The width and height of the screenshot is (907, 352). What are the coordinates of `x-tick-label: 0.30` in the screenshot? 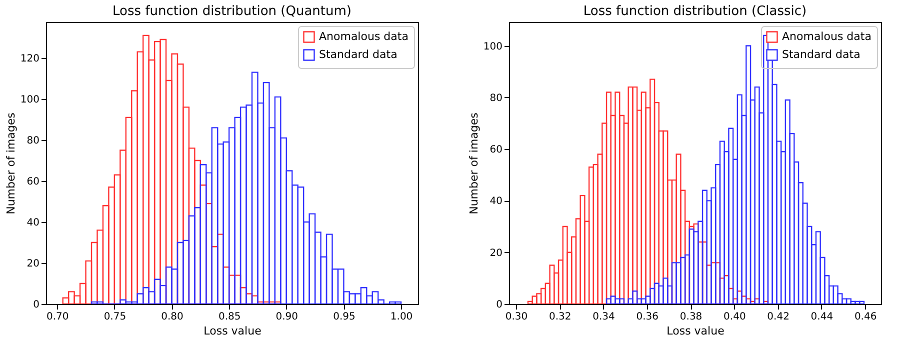 It's located at (516, 317).